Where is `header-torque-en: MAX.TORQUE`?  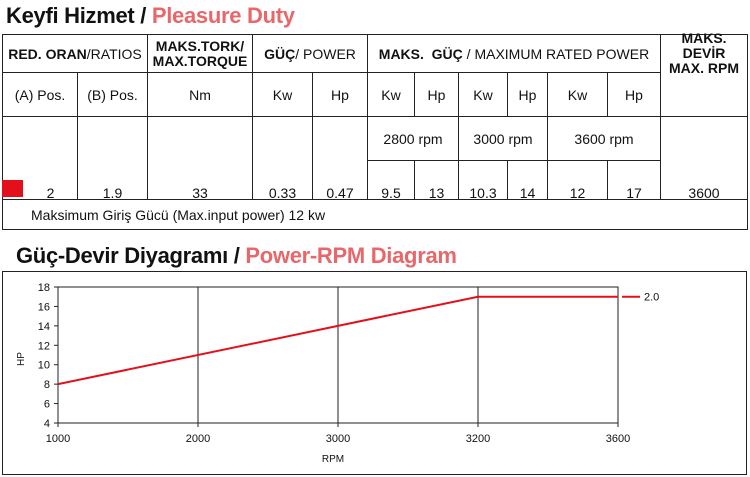
header-torque-en: MAX.TORQUE is located at coordinates (200, 60).